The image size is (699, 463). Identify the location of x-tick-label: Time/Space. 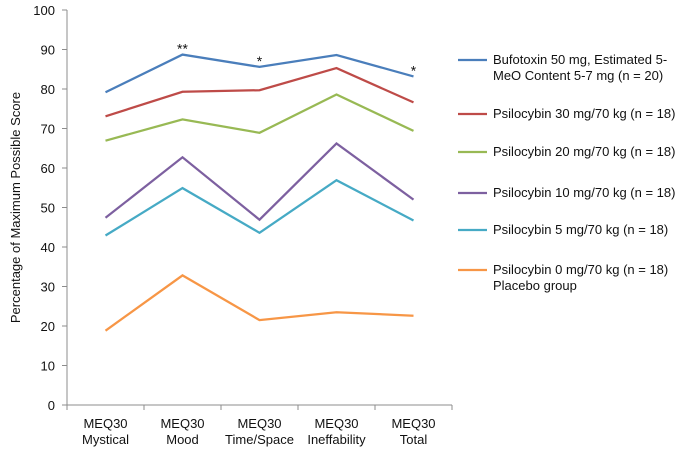
(259, 439).